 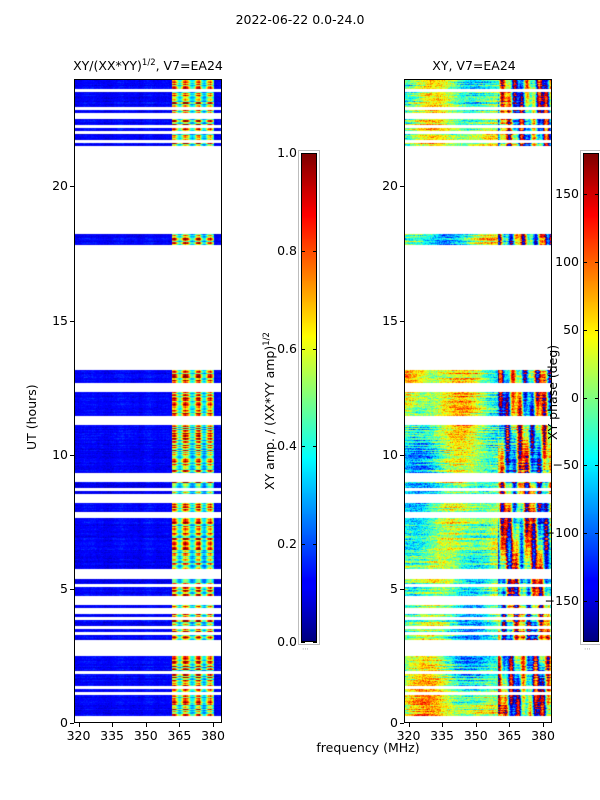 What do you see at coordinates (60, 454) in the screenshot?
I see `yticklabel-left-10: 10` at bounding box center [60, 454].